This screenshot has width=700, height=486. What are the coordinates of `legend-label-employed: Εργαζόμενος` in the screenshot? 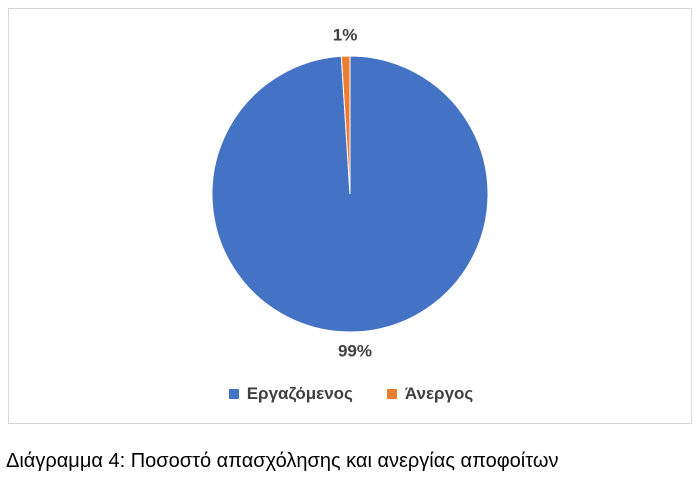 It's located at (299, 393).